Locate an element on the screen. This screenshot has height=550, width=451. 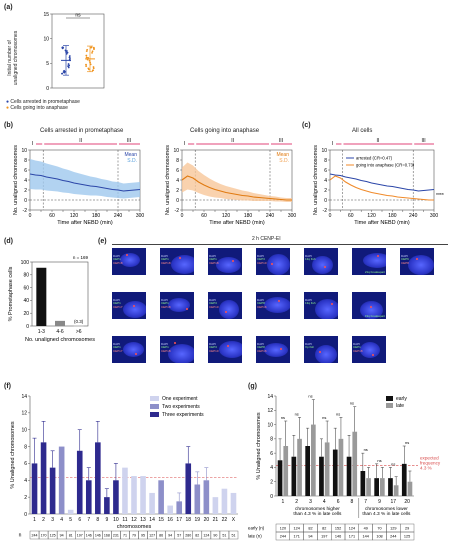
panel-g-row_early-value-6: 49 is located at coordinates (366, 529).